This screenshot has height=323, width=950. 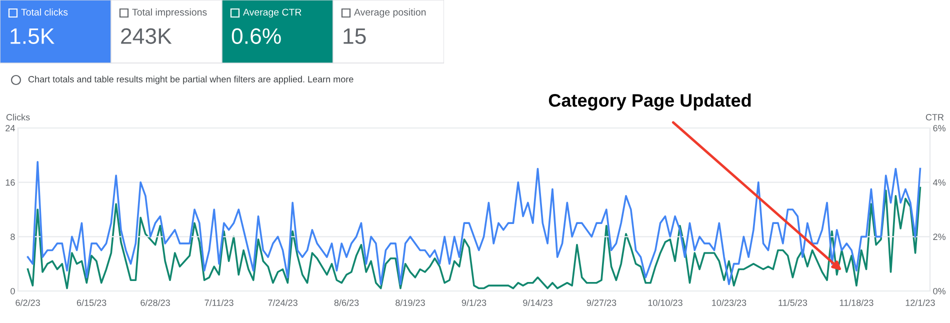 What do you see at coordinates (272, 13) in the screenshot?
I see `category-label: Average CTR` at bounding box center [272, 13].